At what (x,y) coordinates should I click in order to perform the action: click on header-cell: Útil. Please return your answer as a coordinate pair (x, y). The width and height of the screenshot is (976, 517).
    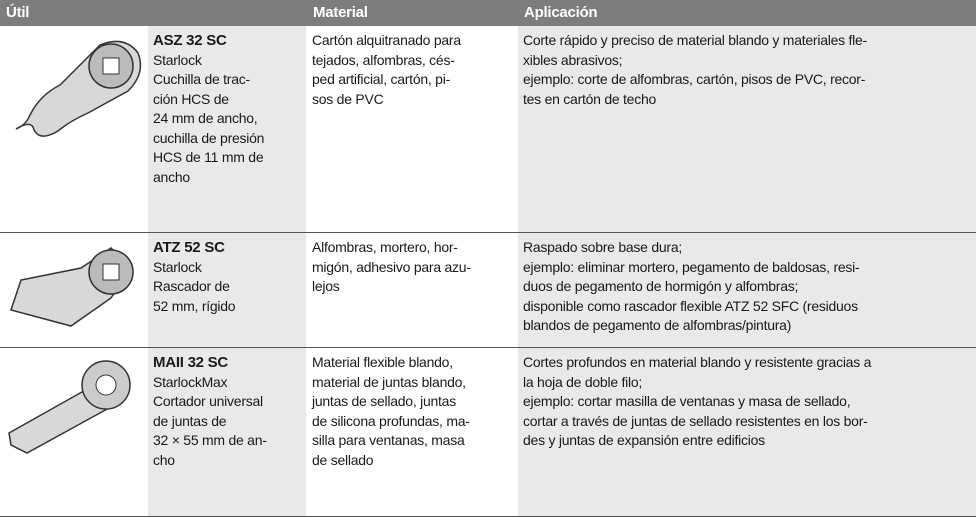
    Looking at the image, I should click on (18, 12).